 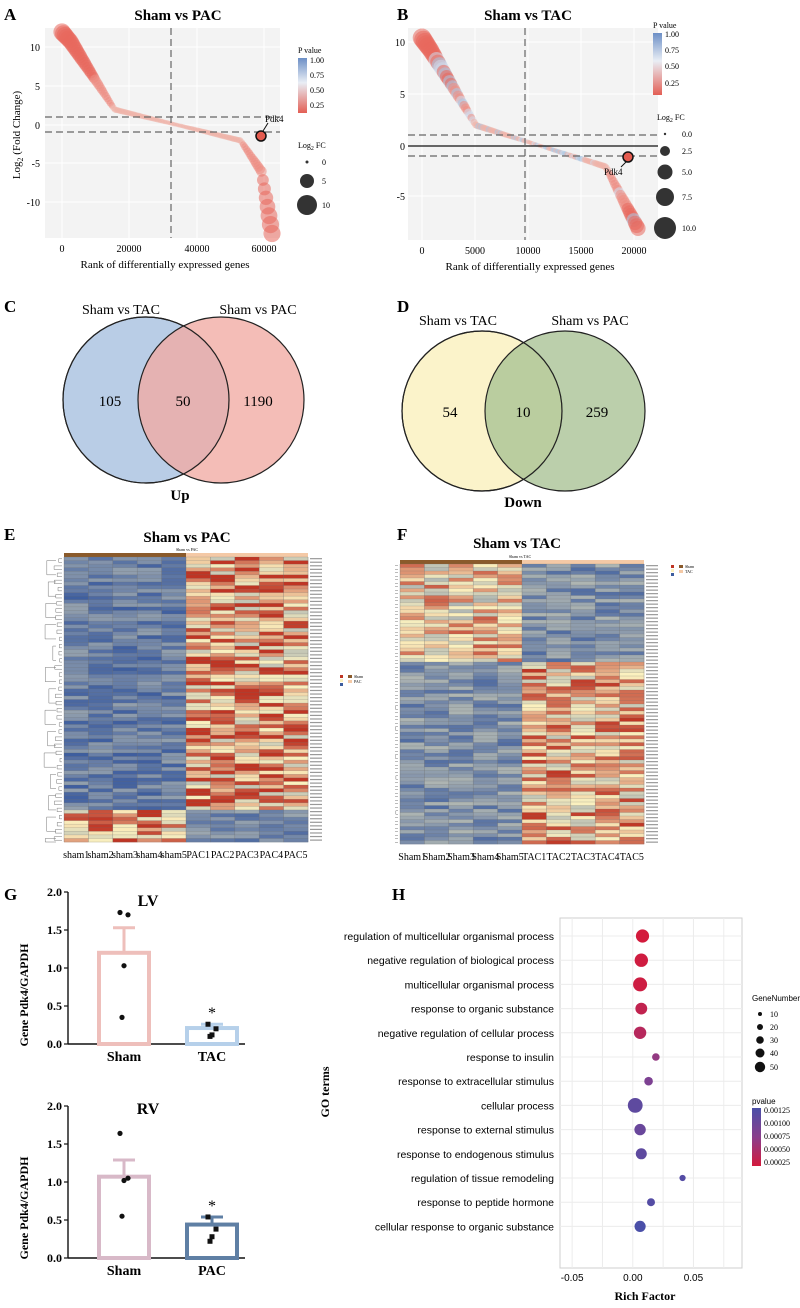 I want to click on data-point, so click(x=210, y=1241).